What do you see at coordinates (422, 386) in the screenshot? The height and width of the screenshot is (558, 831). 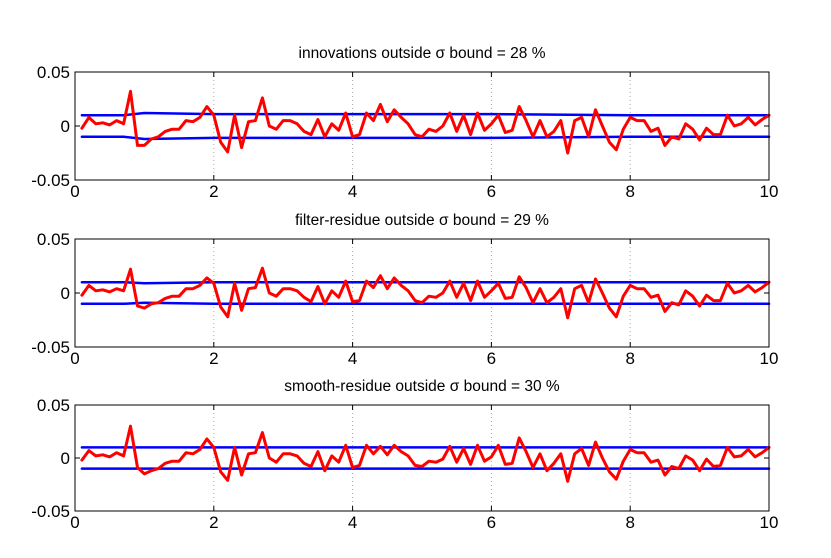 I see `subplot-title: smooth-residue outside σ bound = 30 %` at bounding box center [422, 386].